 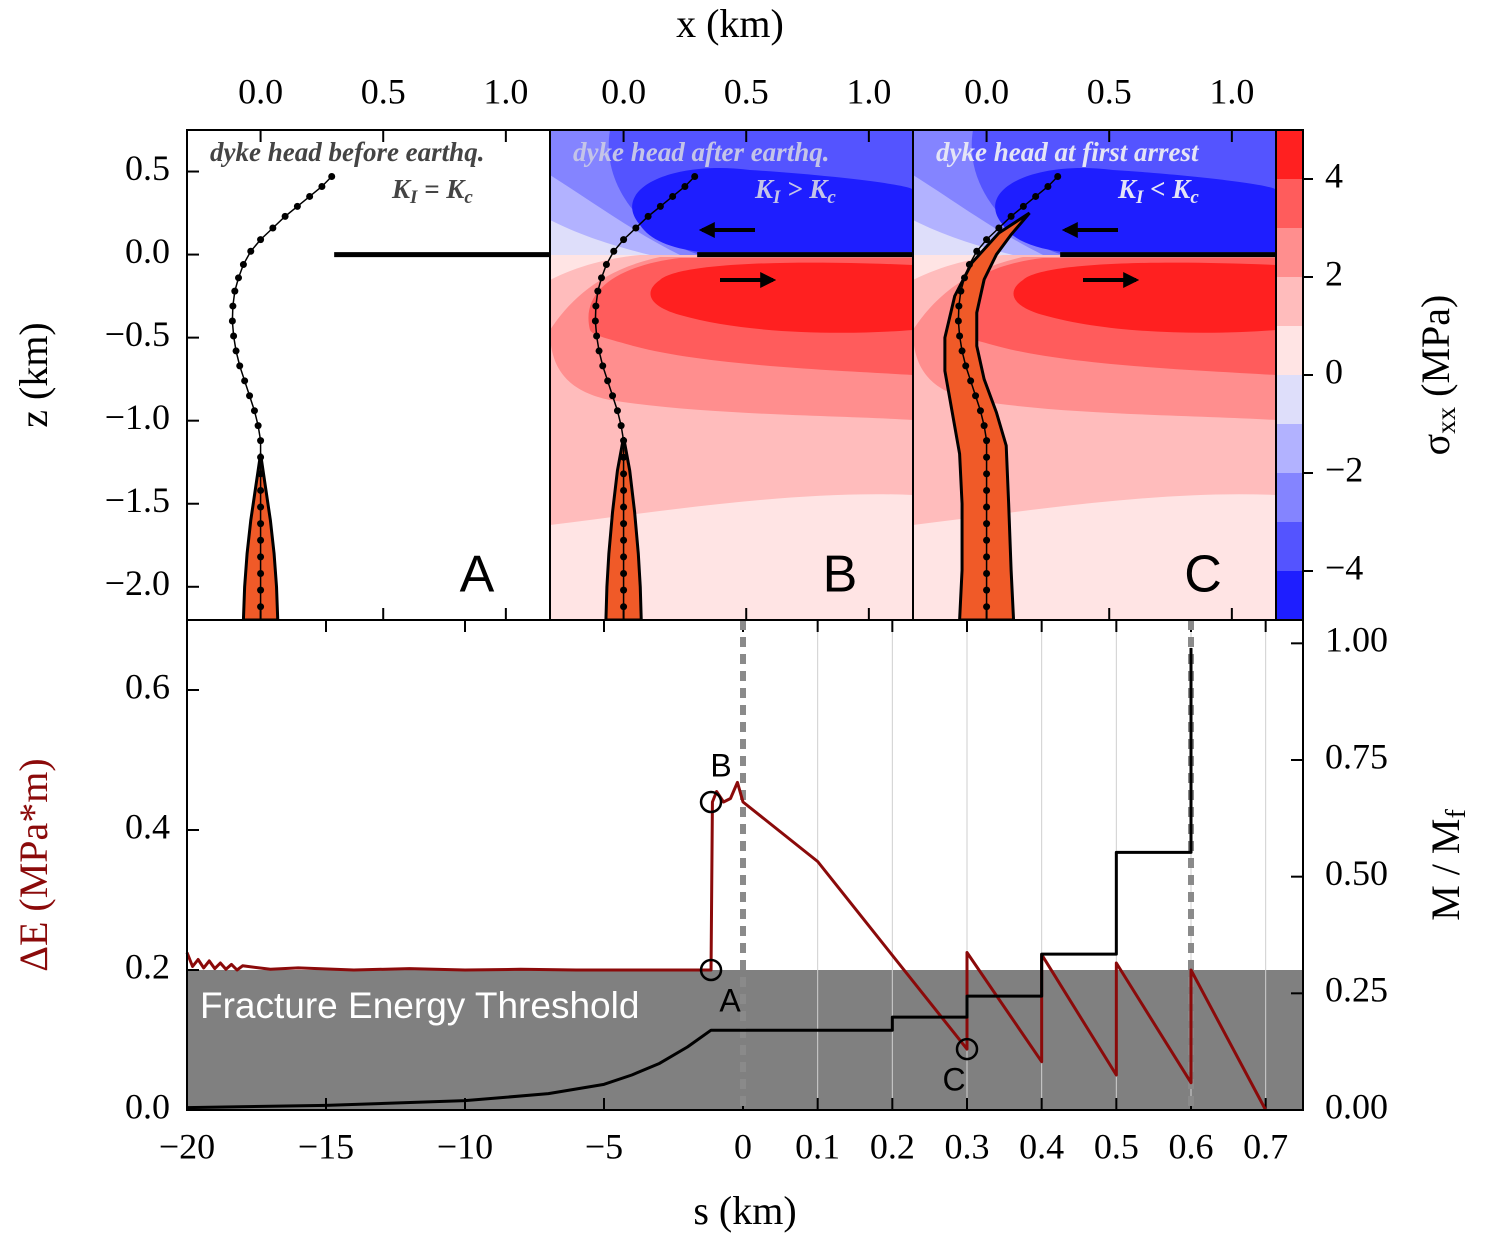 I want to click on y-tick-label: −2.0, so click(x=137, y=583).